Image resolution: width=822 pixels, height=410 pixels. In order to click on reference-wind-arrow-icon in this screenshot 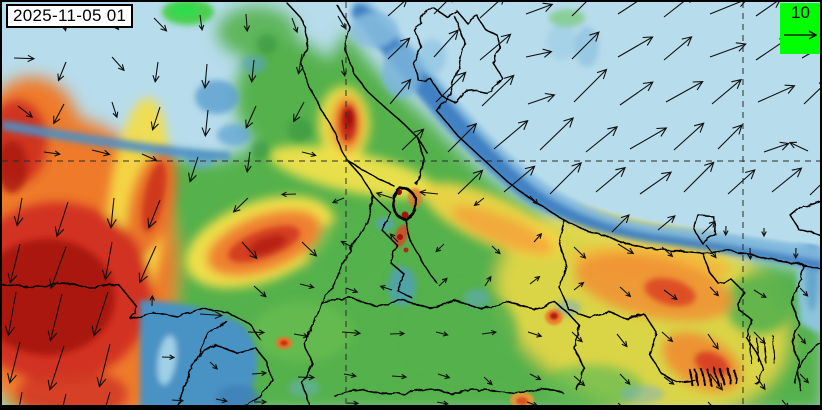, I will do `click(800, 35)`.